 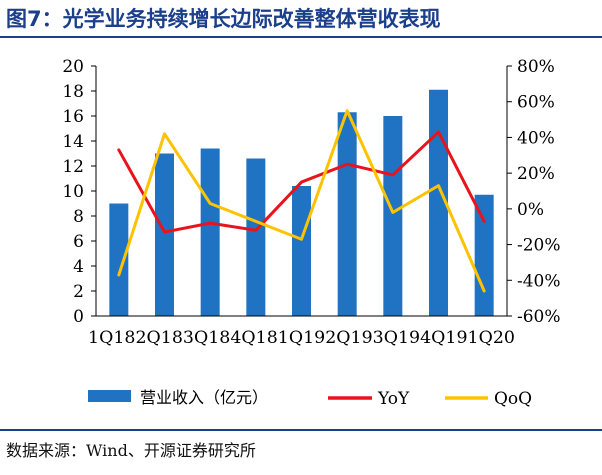 What do you see at coordinates (539, 281) in the screenshot?
I see `y2-tick-label: -40%` at bounding box center [539, 281].